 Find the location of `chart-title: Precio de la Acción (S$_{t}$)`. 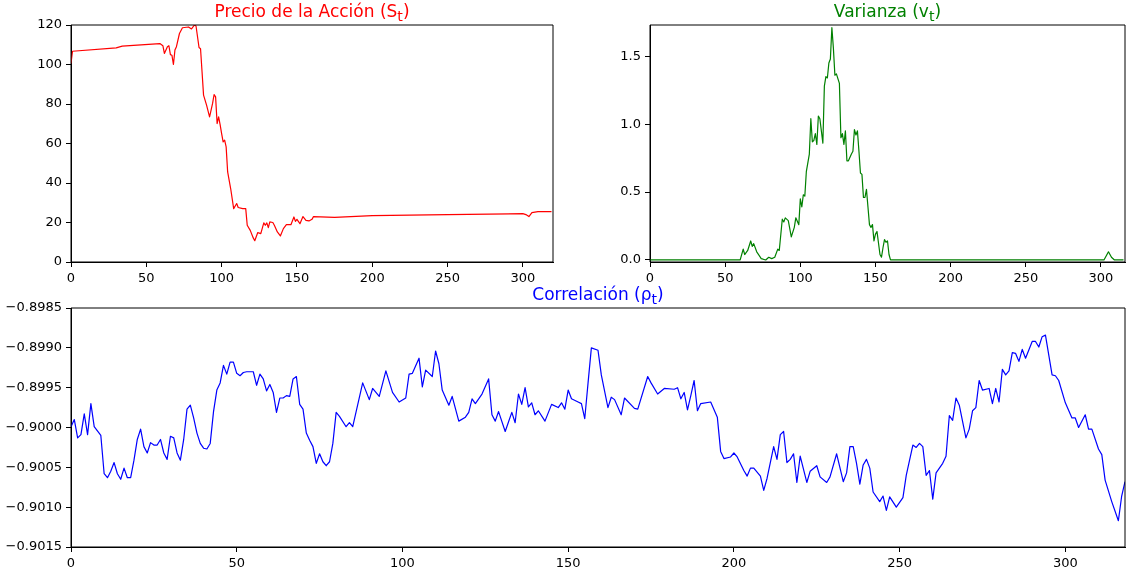

chart-title: Precio de la Acción (S$_{t}$) is located at coordinates (312, 12).